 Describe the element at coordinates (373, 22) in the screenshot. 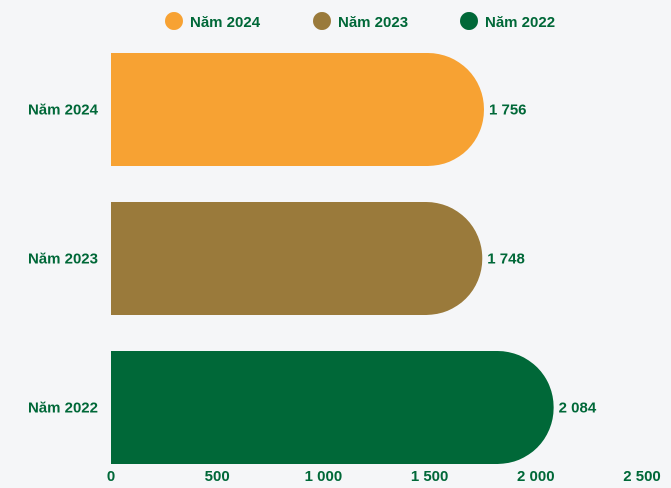

I see `legend-label: Năm 2023` at that location.